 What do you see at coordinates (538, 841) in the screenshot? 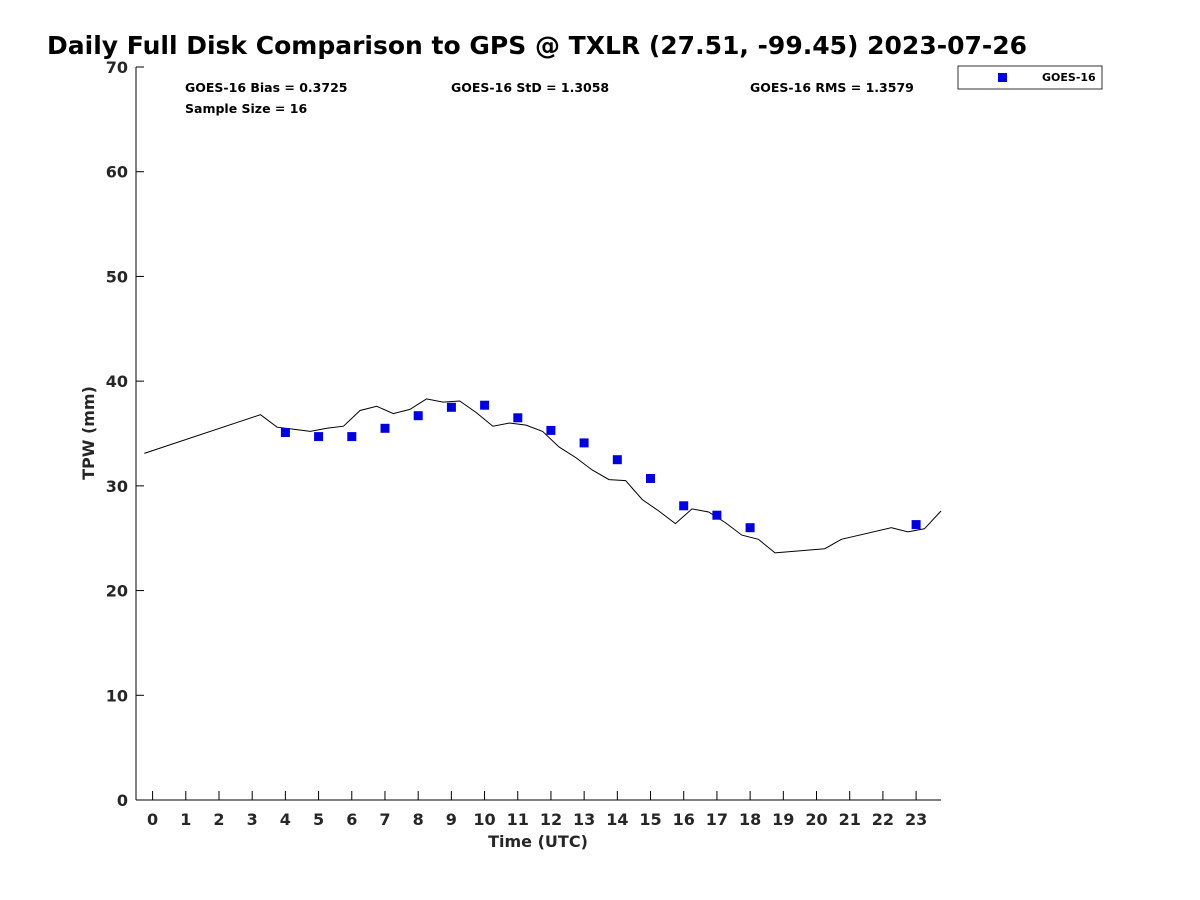
I see `x-axis-label: Time (UTC)` at bounding box center [538, 841].